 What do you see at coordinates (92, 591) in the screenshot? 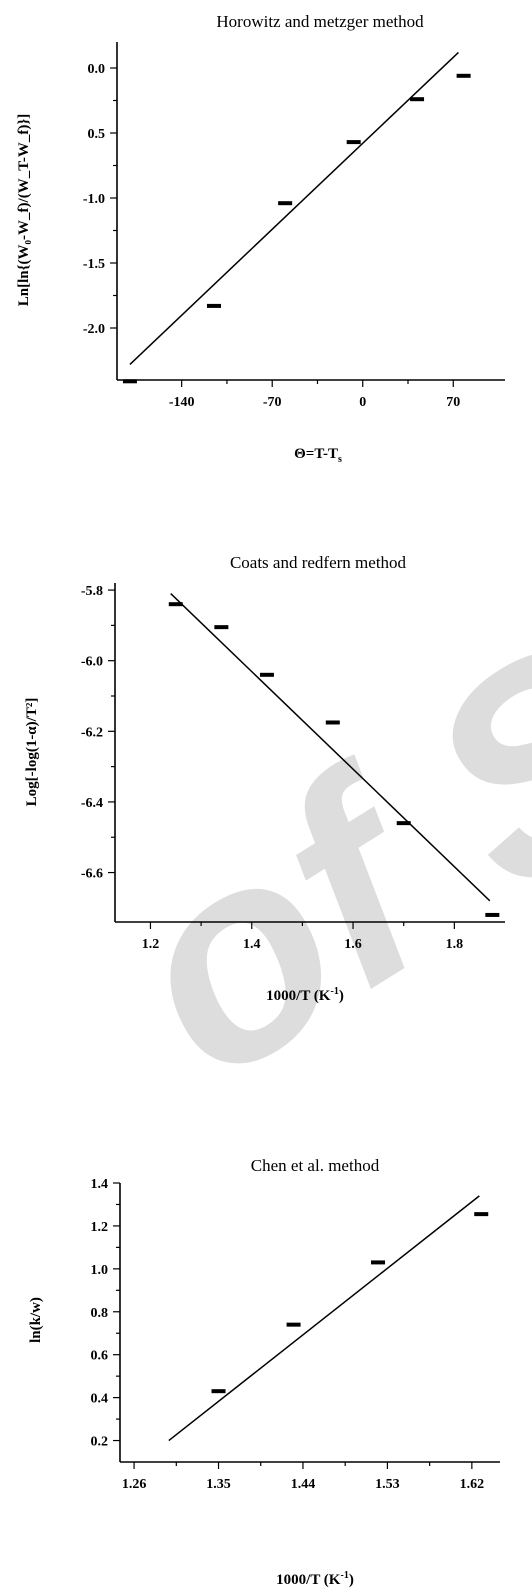
I see `chart-2-y-tick-label: -5.8` at bounding box center [92, 591].